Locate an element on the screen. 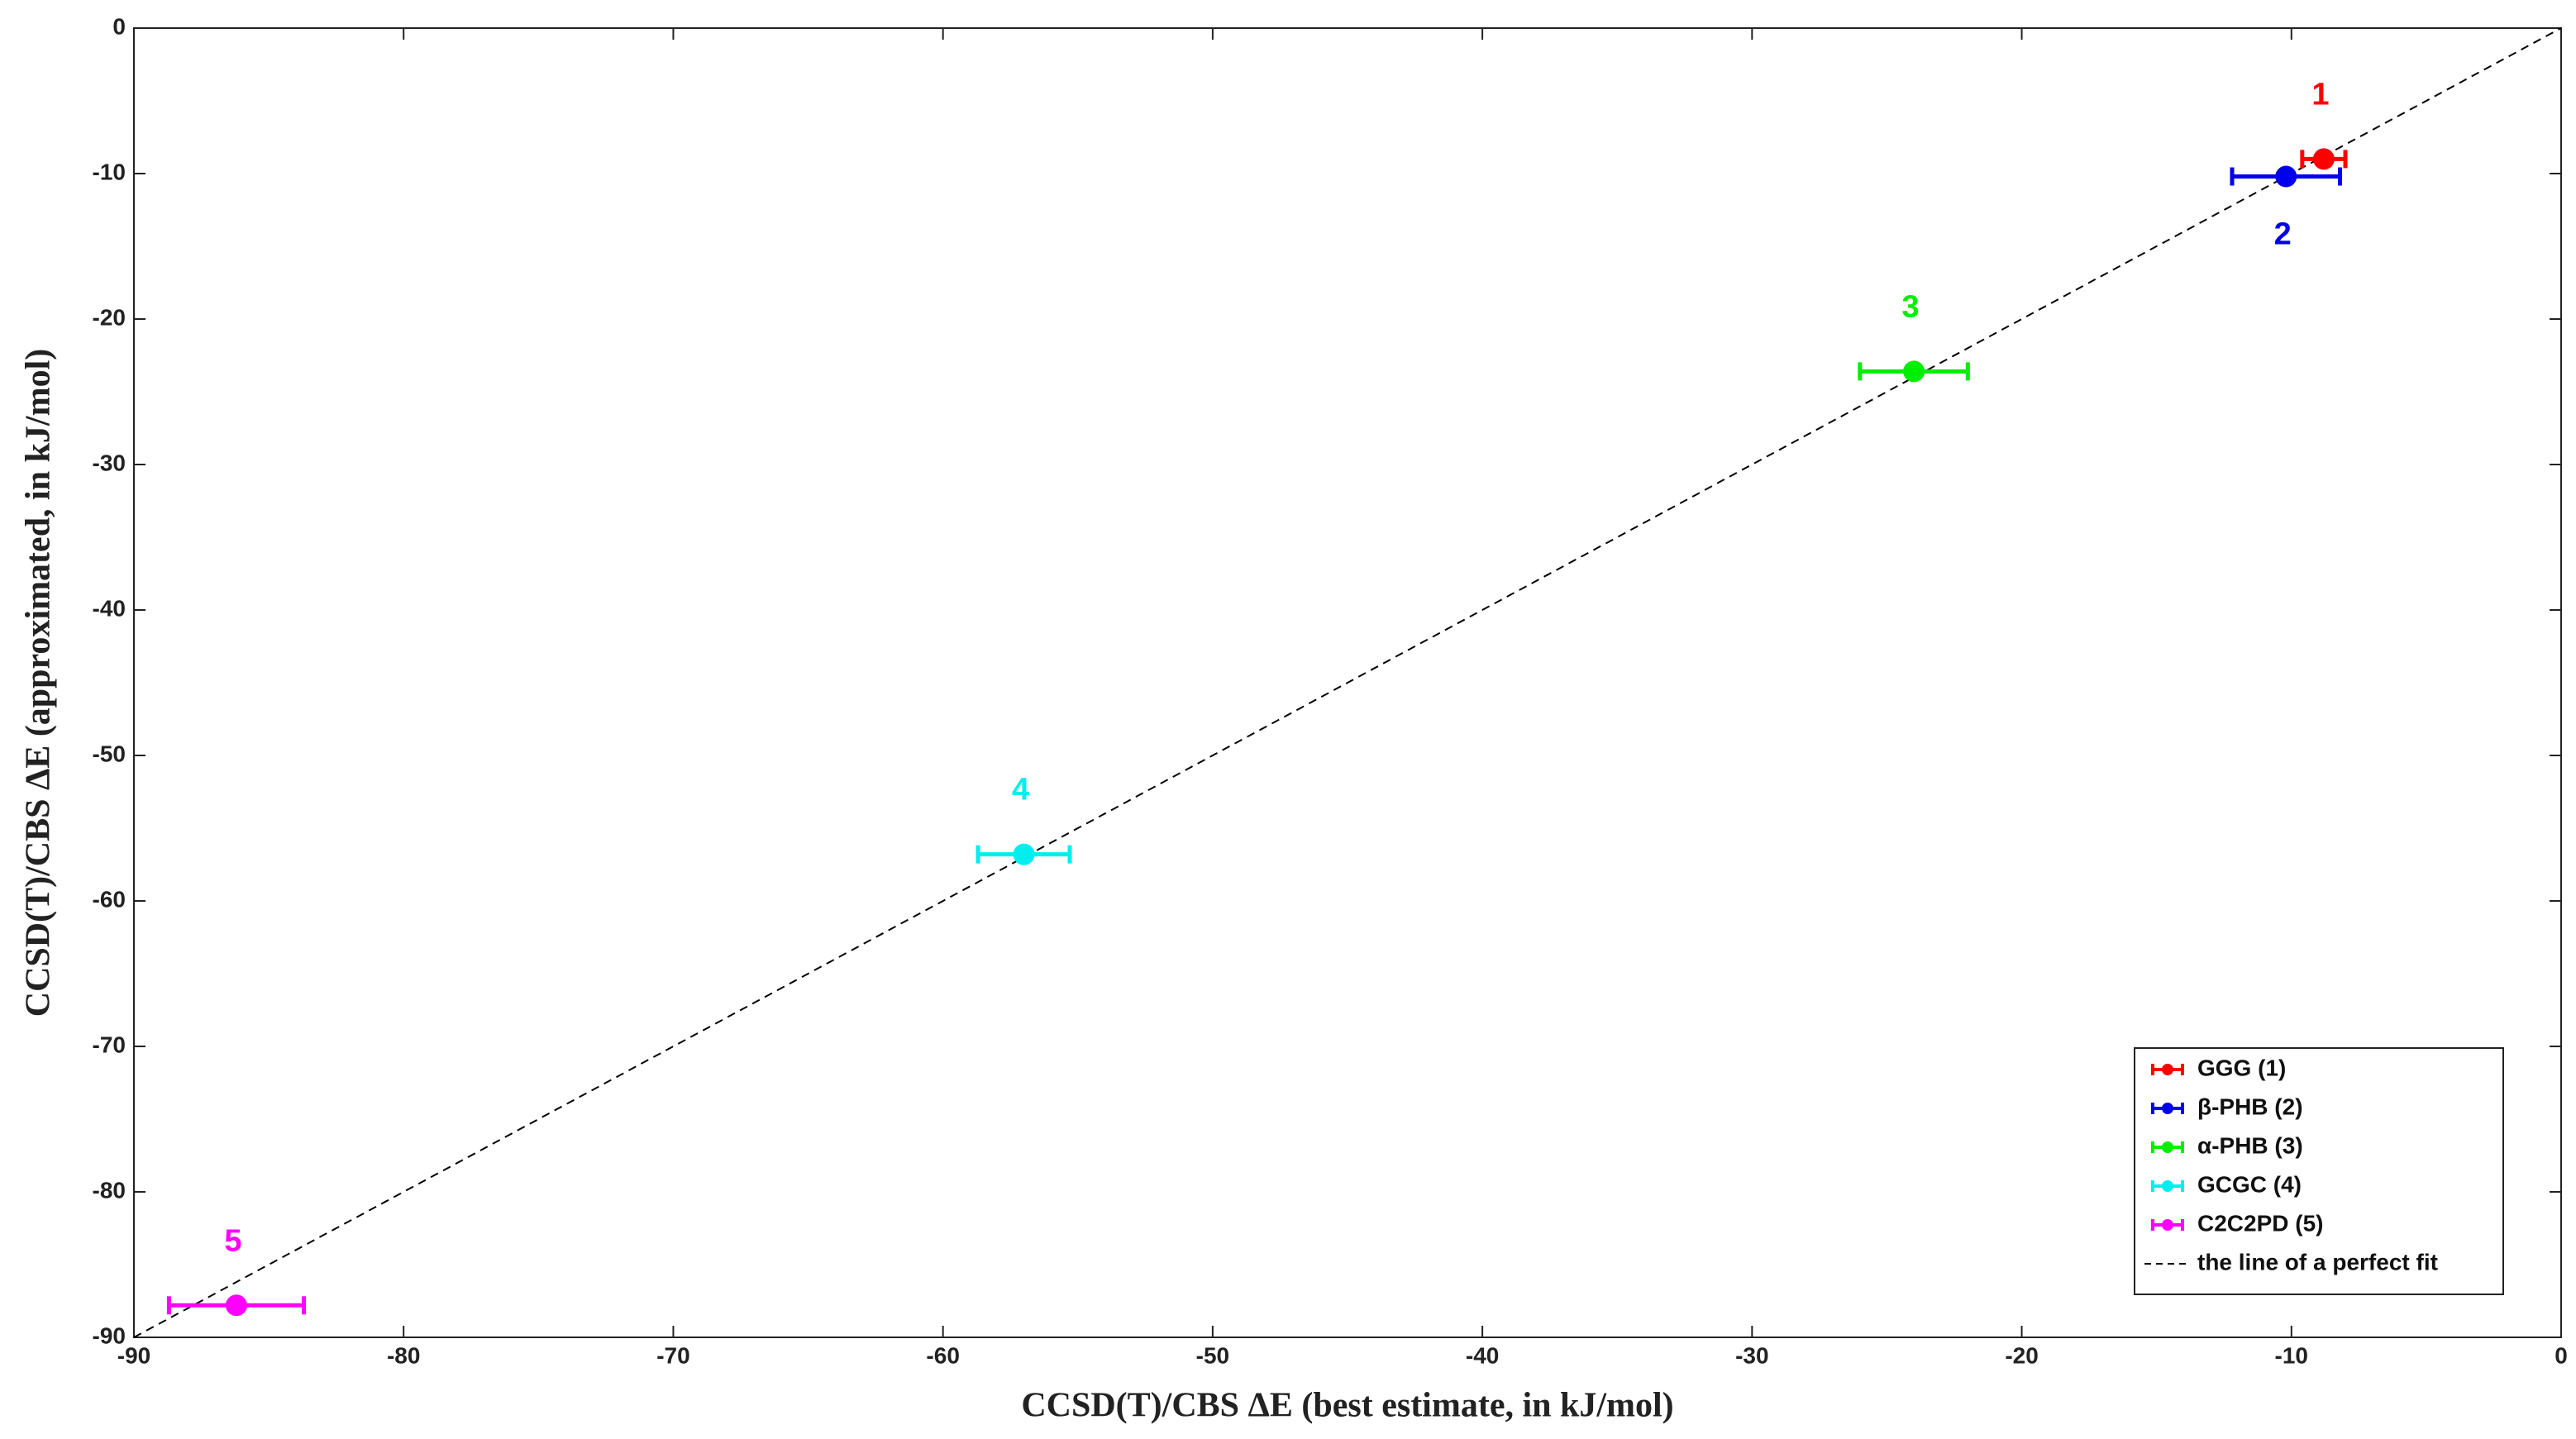 Image resolution: width=2576 pixels, height=1439 pixels. point-annotation: 5 is located at coordinates (232, 1240).